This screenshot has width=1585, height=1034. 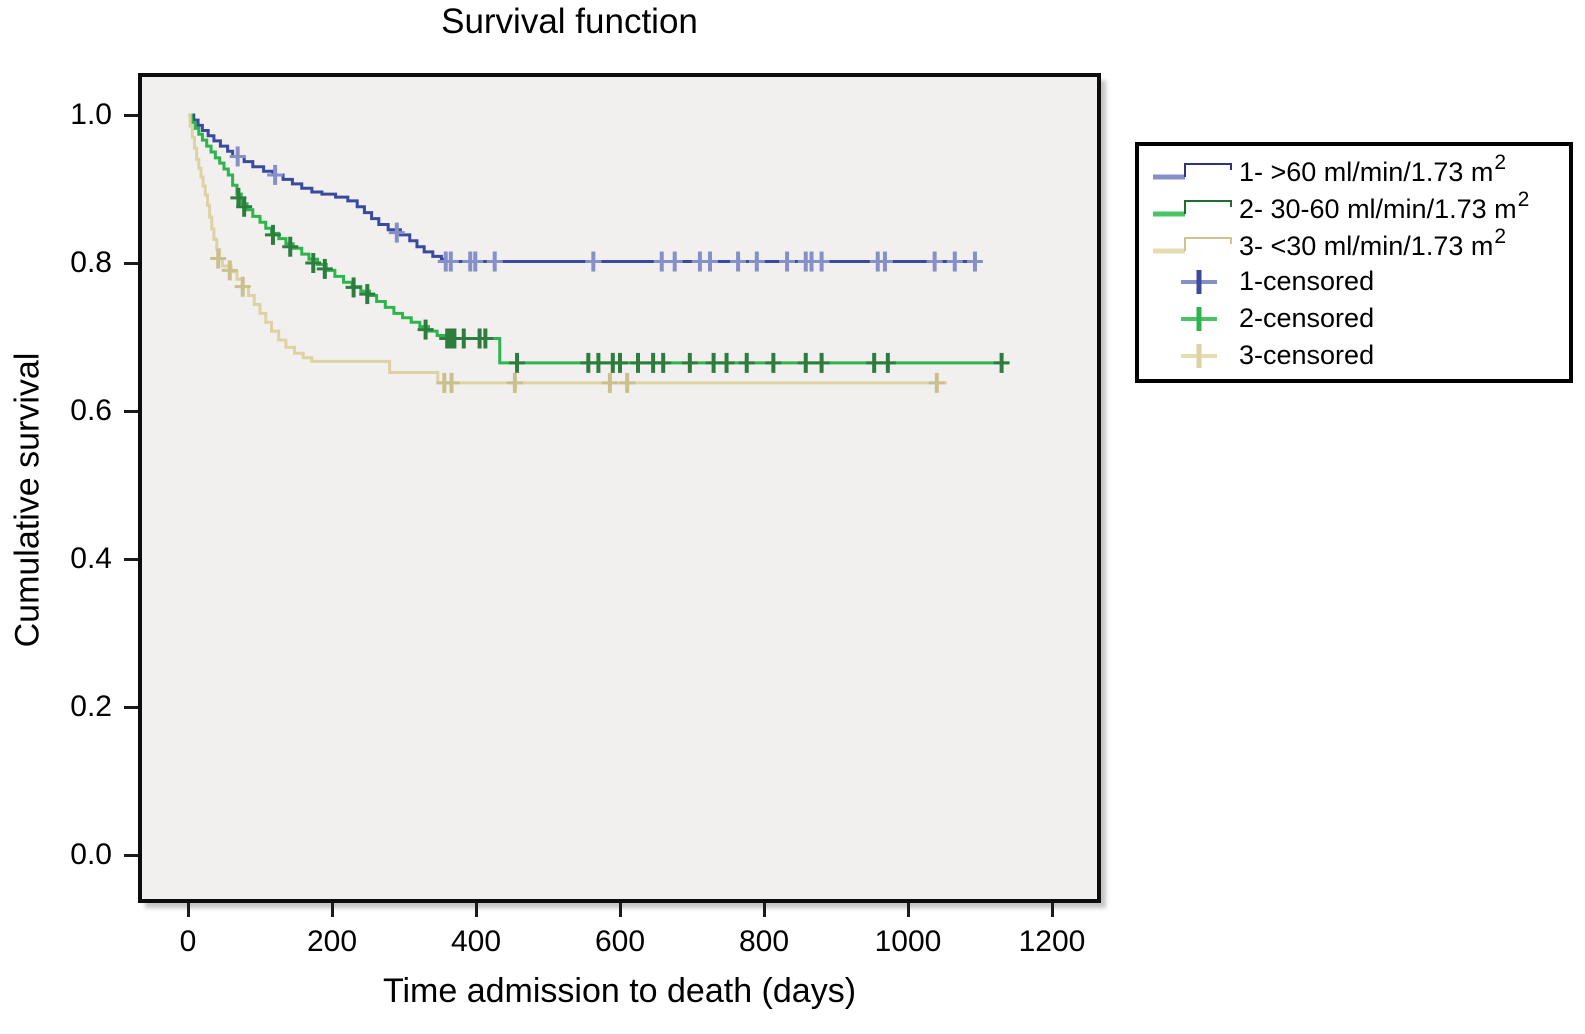 I want to click on y-axis-tick-label: 0.2, so click(x=91, y=706).